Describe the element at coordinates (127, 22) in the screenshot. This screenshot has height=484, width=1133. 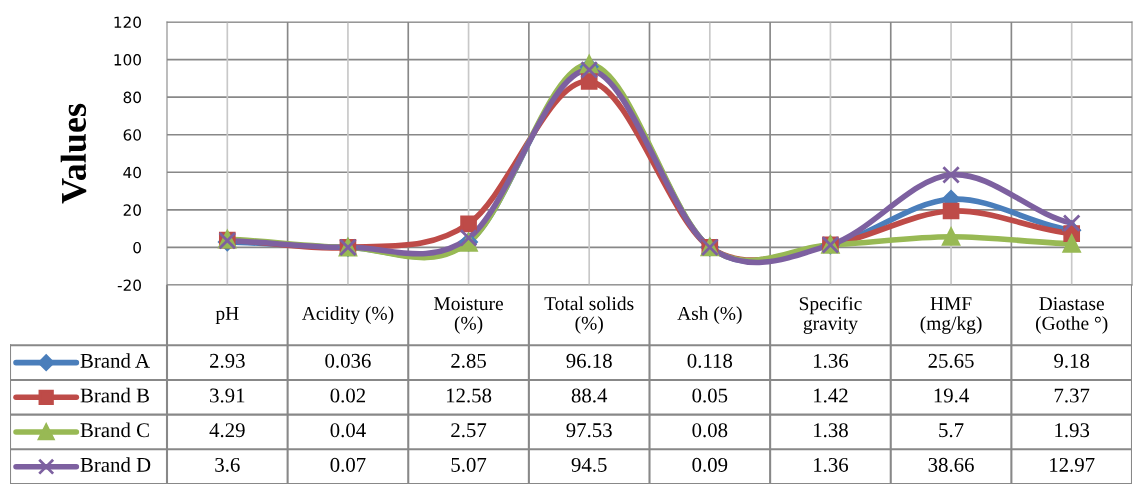
I see `y-tick-label: 120` at that location.